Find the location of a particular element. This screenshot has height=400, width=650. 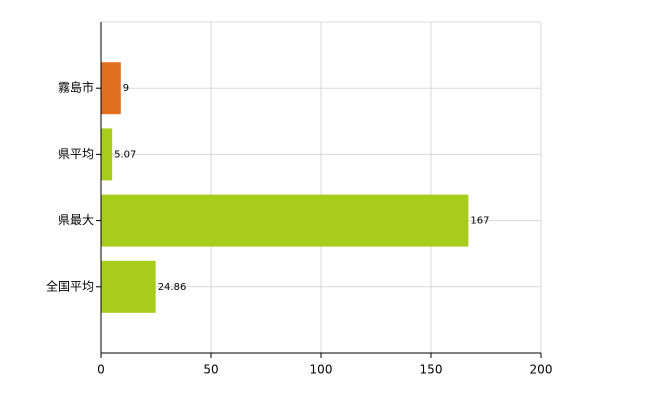

value-label: 167 is located at coordinates (479, 221).